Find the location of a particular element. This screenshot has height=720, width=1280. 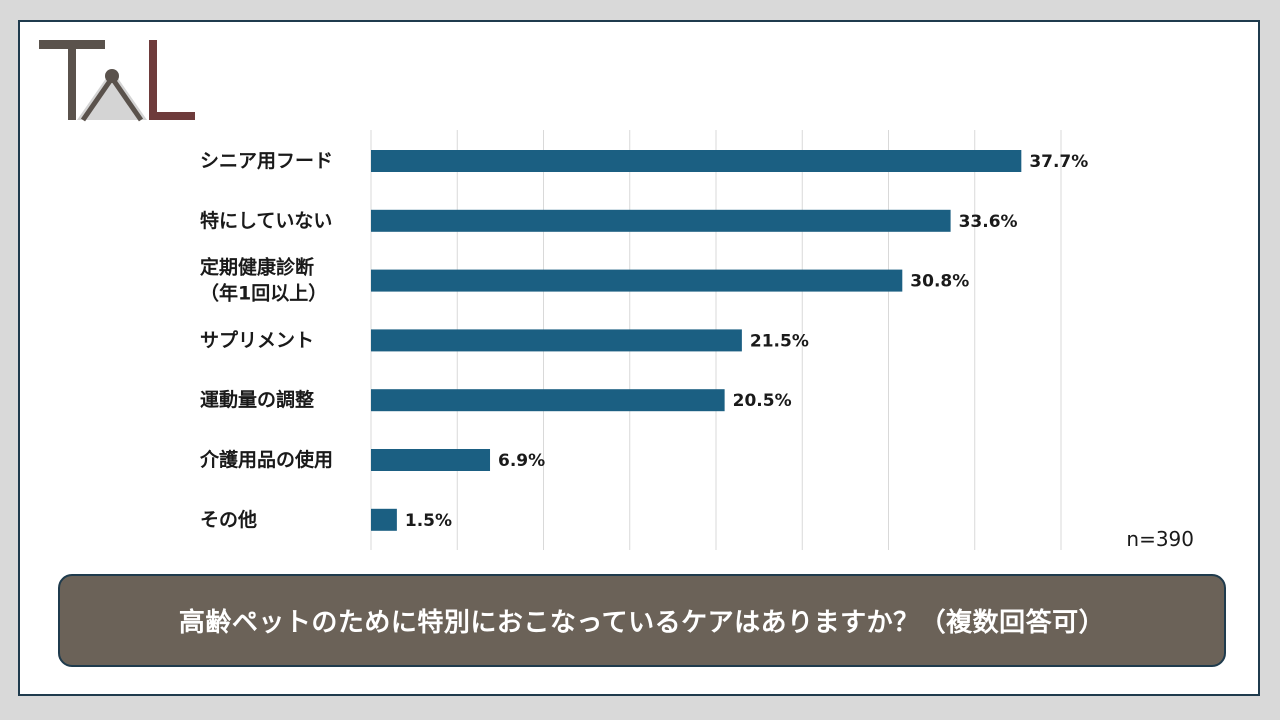

logo-t-stem is located at coordinates (72, 80).